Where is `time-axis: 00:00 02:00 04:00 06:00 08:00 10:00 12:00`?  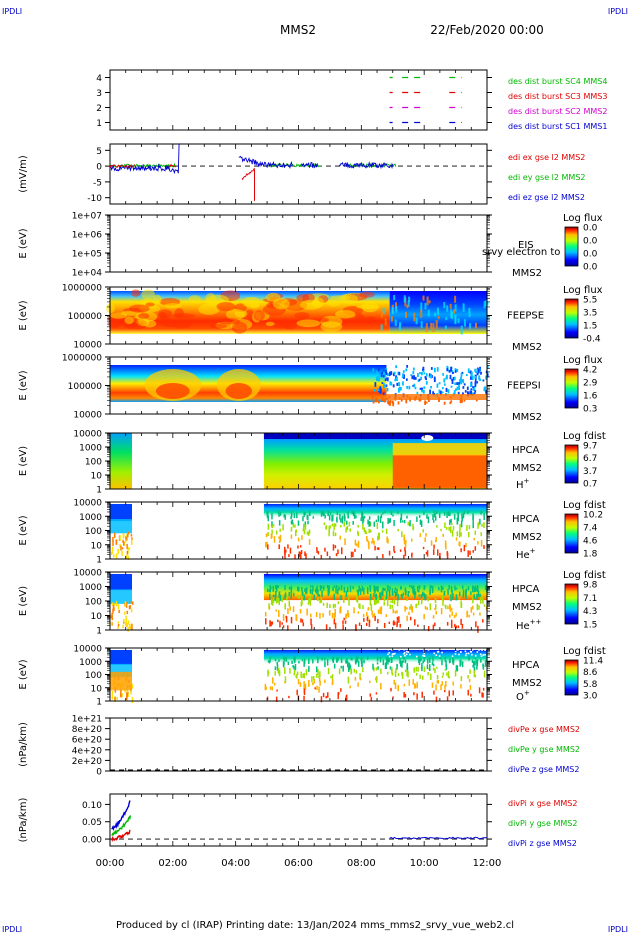
time-axis: 00:00 02:00 04:00 06:00 08:00 10:00 12:00 is located at coordinates (299, 863).